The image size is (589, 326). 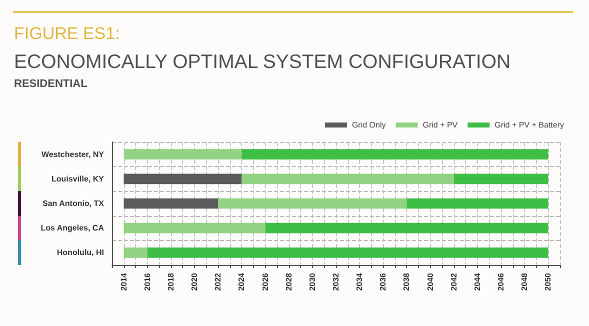 What do you see at coordinates (529, 125) in the screenshot?
I see `legend-label: Grid + PV + Battery` at bounding box center [529, 125].